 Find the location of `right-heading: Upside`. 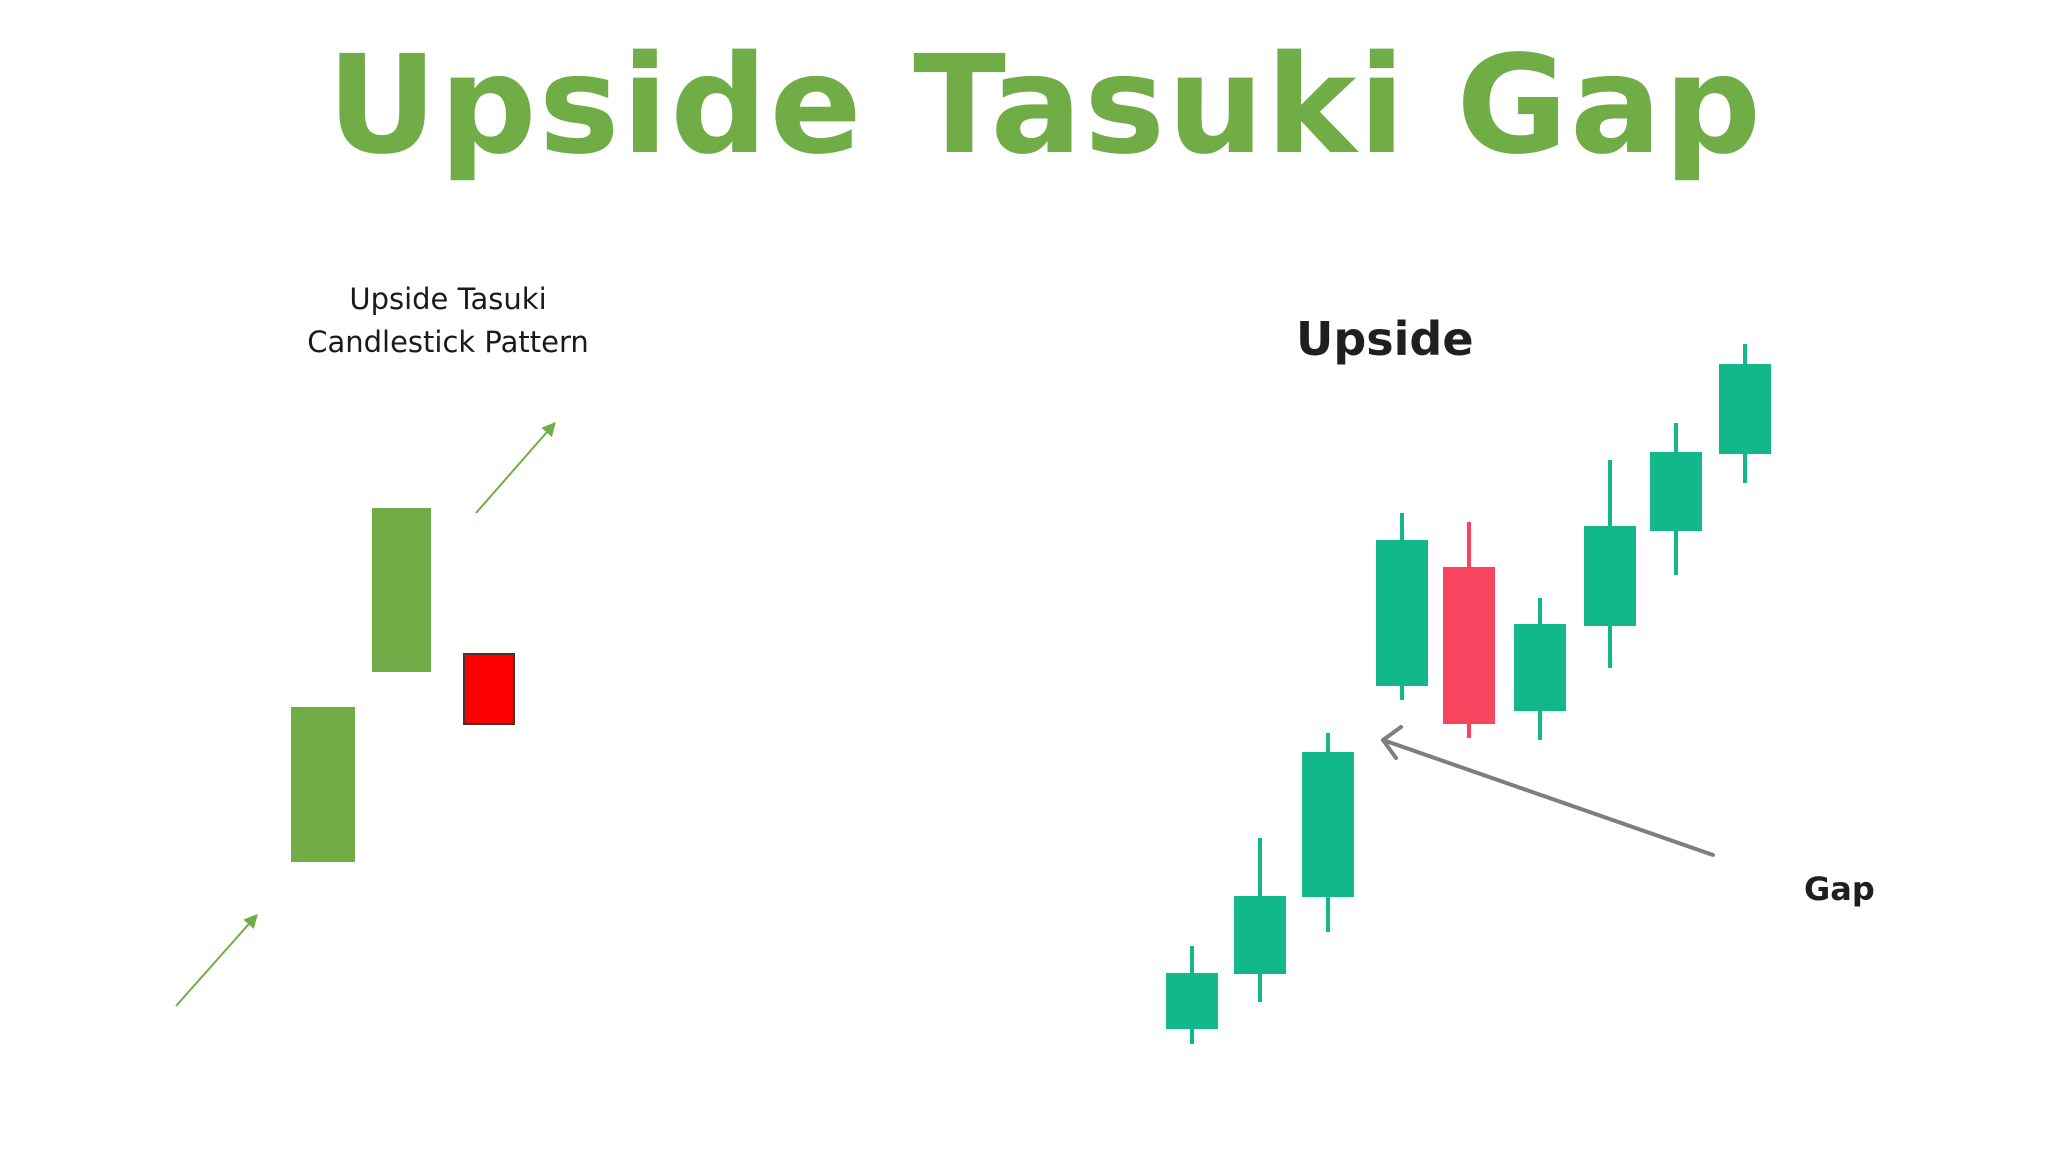

right-heading: Upside is located at coordinates (1385, 339).